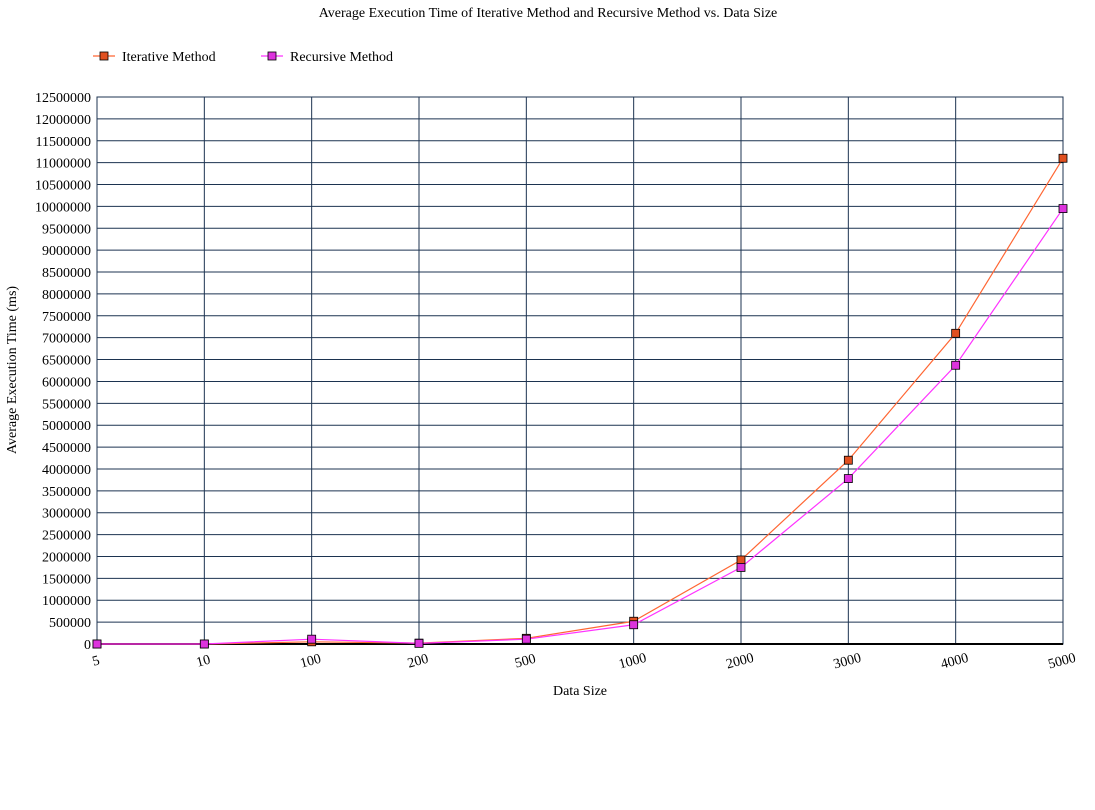  I want to click on y-tick-label: 6500000, so click(66, 361).